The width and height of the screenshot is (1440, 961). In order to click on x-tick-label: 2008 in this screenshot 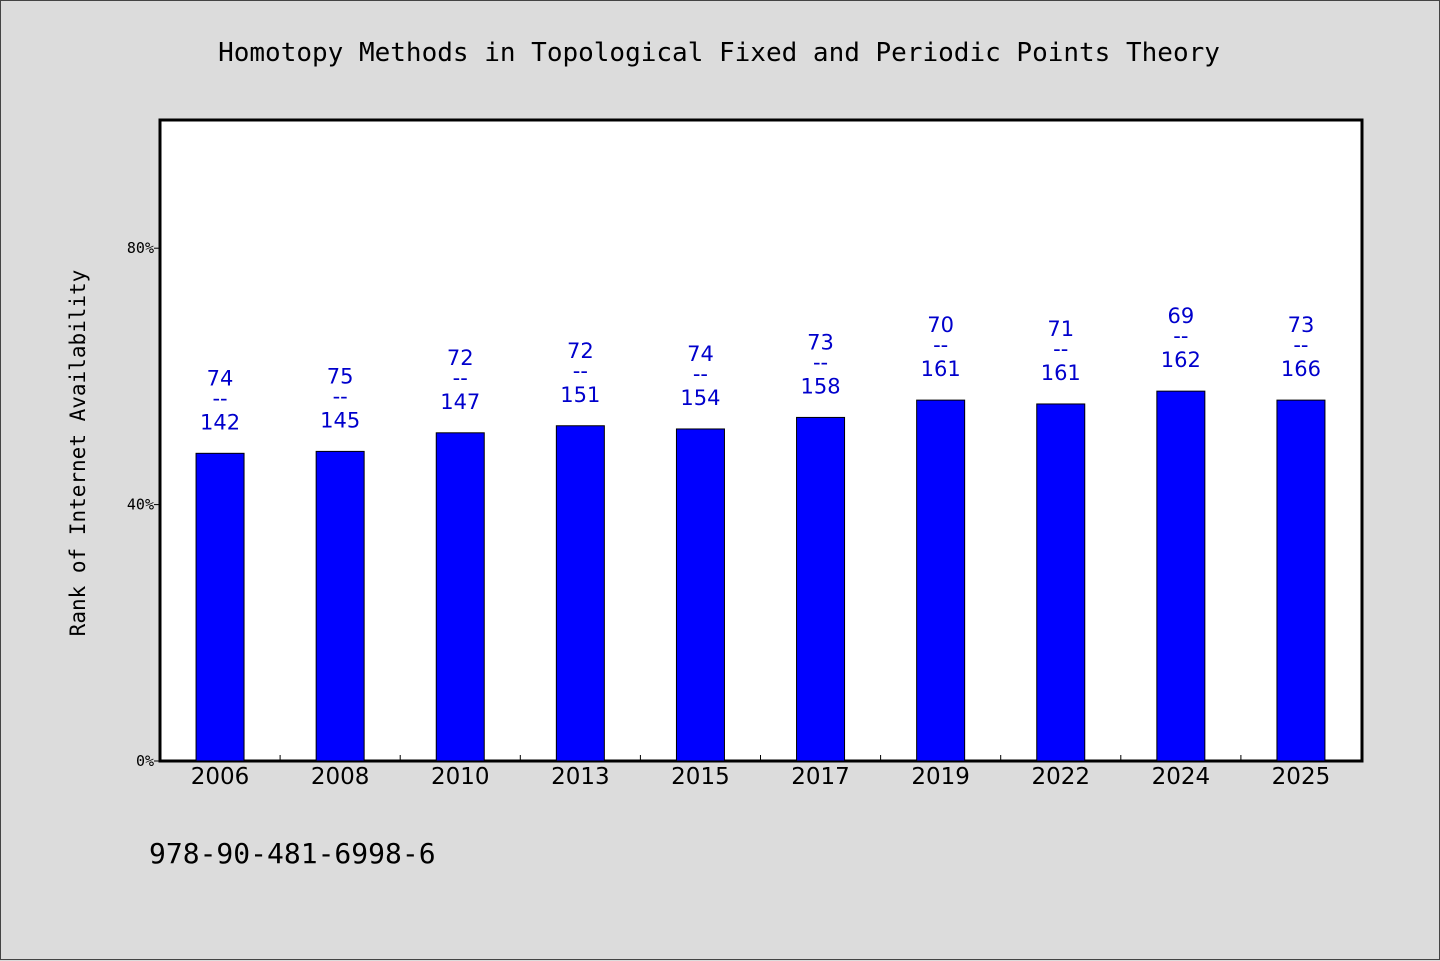, I will do `click(340, 777)`.